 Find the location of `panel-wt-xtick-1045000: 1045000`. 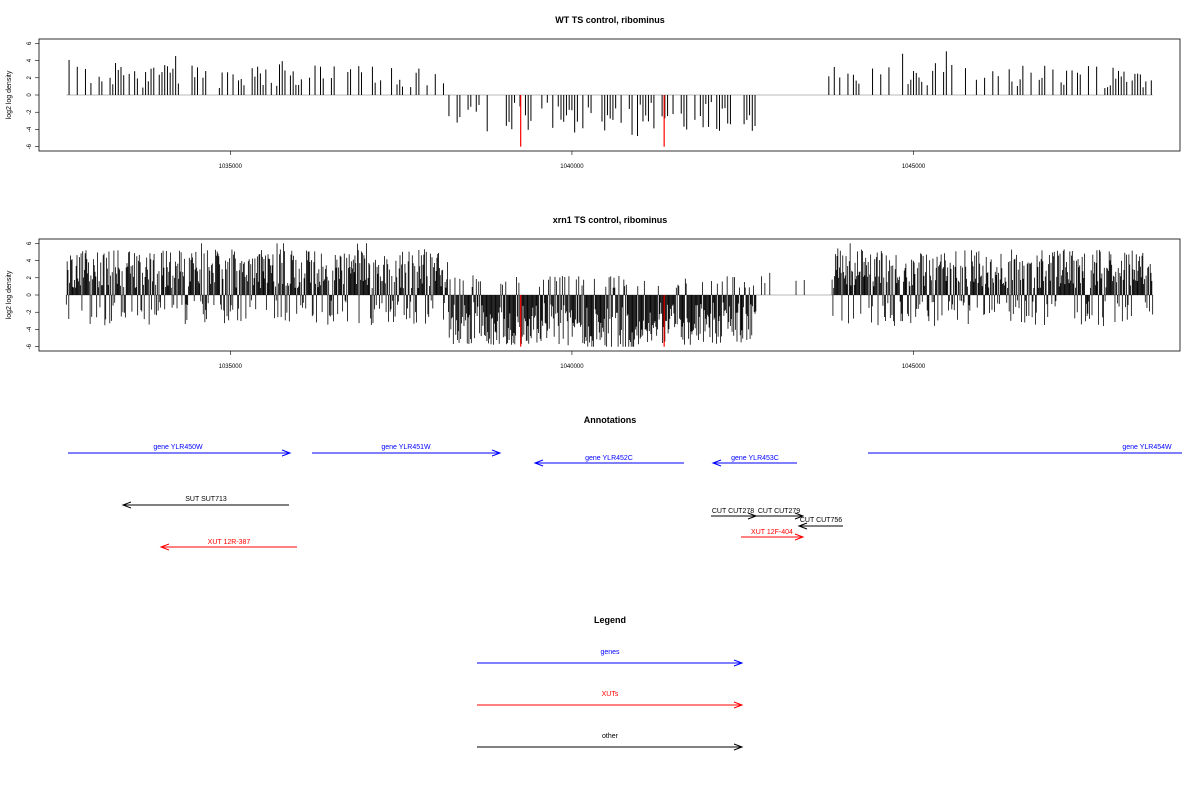

panel-wt-xtick-1045000: 1045000 is located at coordinates (914, 167).